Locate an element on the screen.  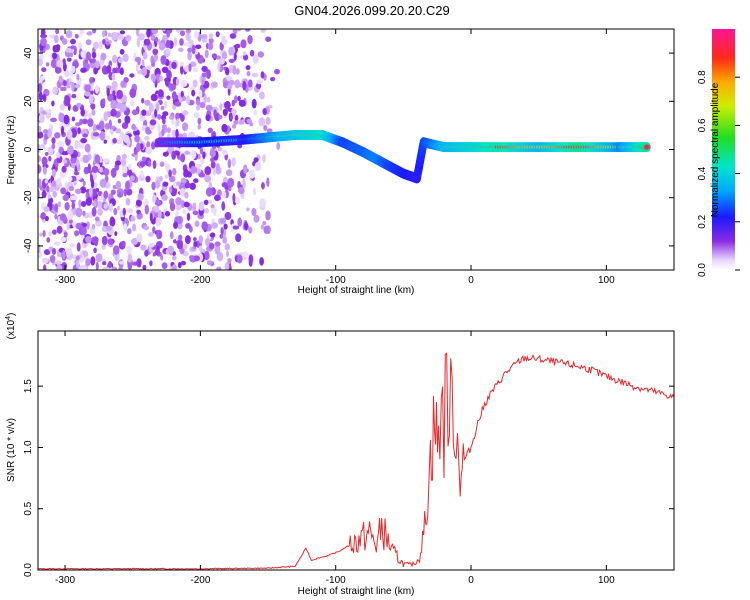
x-tick-label: 0 is located at coordinates (471, 580).